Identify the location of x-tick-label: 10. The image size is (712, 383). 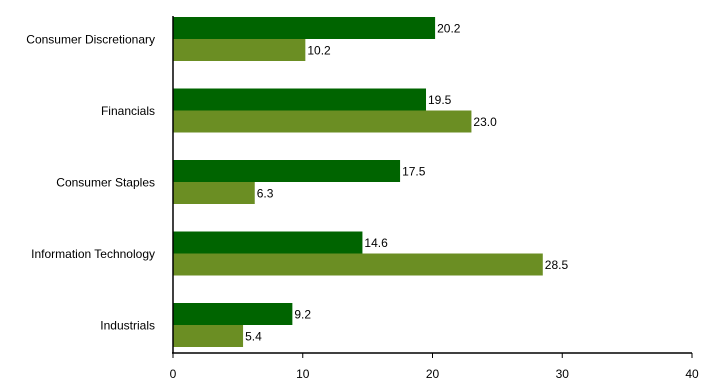
(303, 374).